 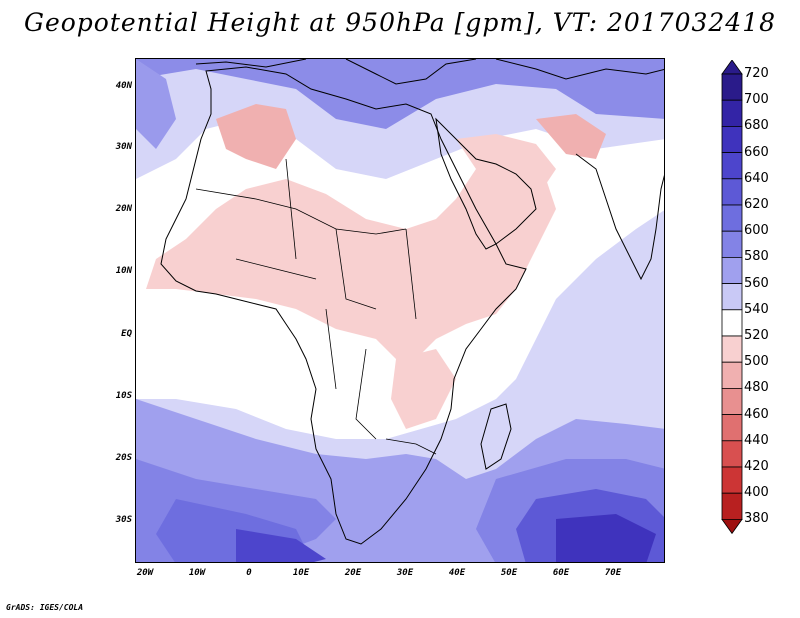 I want to click on northwest-field, so click(x=156, y=104).